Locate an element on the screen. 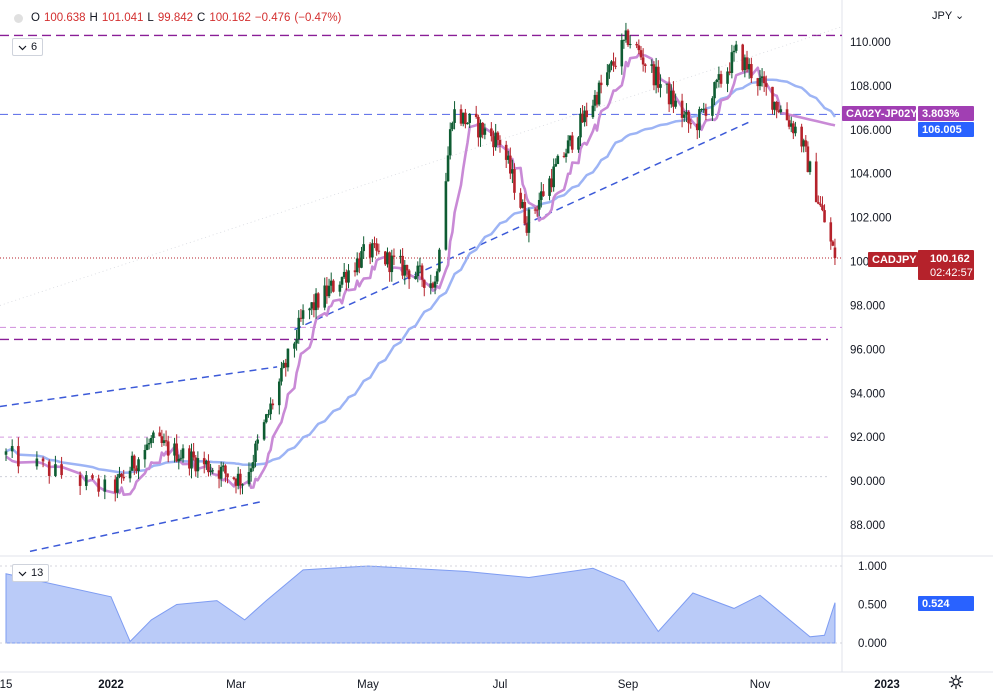  close-value: 100.162 is located at coordinates (230, 18).